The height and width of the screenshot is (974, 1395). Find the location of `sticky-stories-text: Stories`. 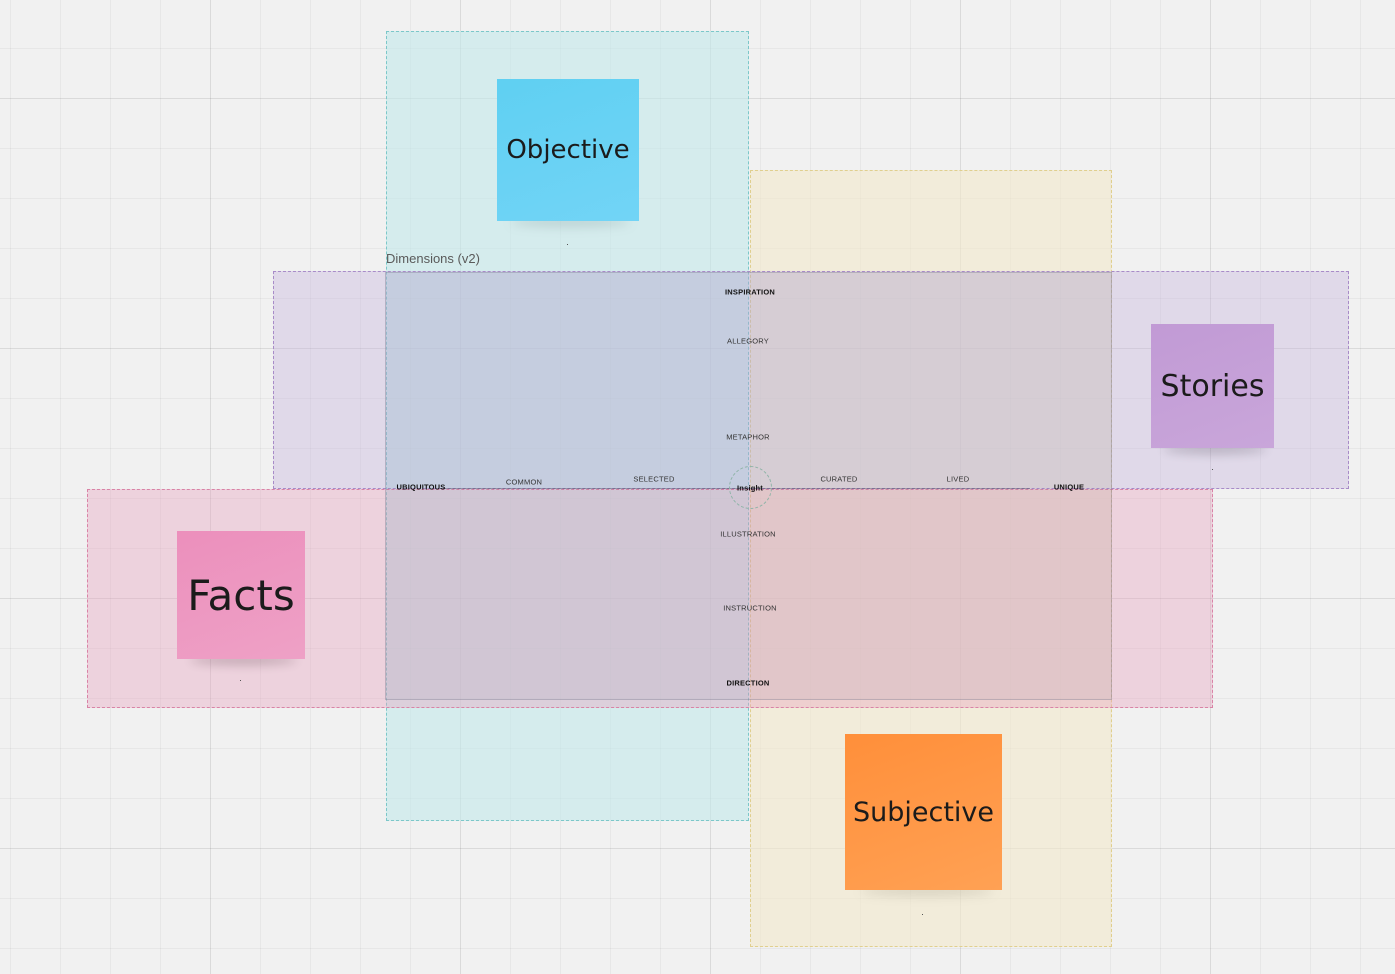

sticky-stories-text: Stories is located at coordinates (1212, 386).